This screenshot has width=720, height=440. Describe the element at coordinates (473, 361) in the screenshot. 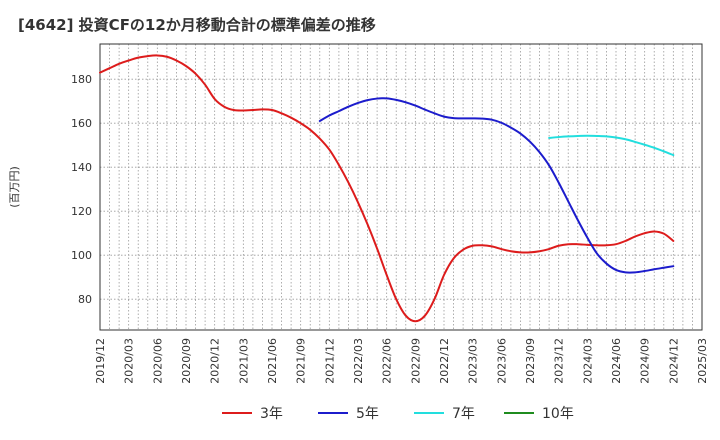

I see `x-tick-label: 2023/03` at that location.